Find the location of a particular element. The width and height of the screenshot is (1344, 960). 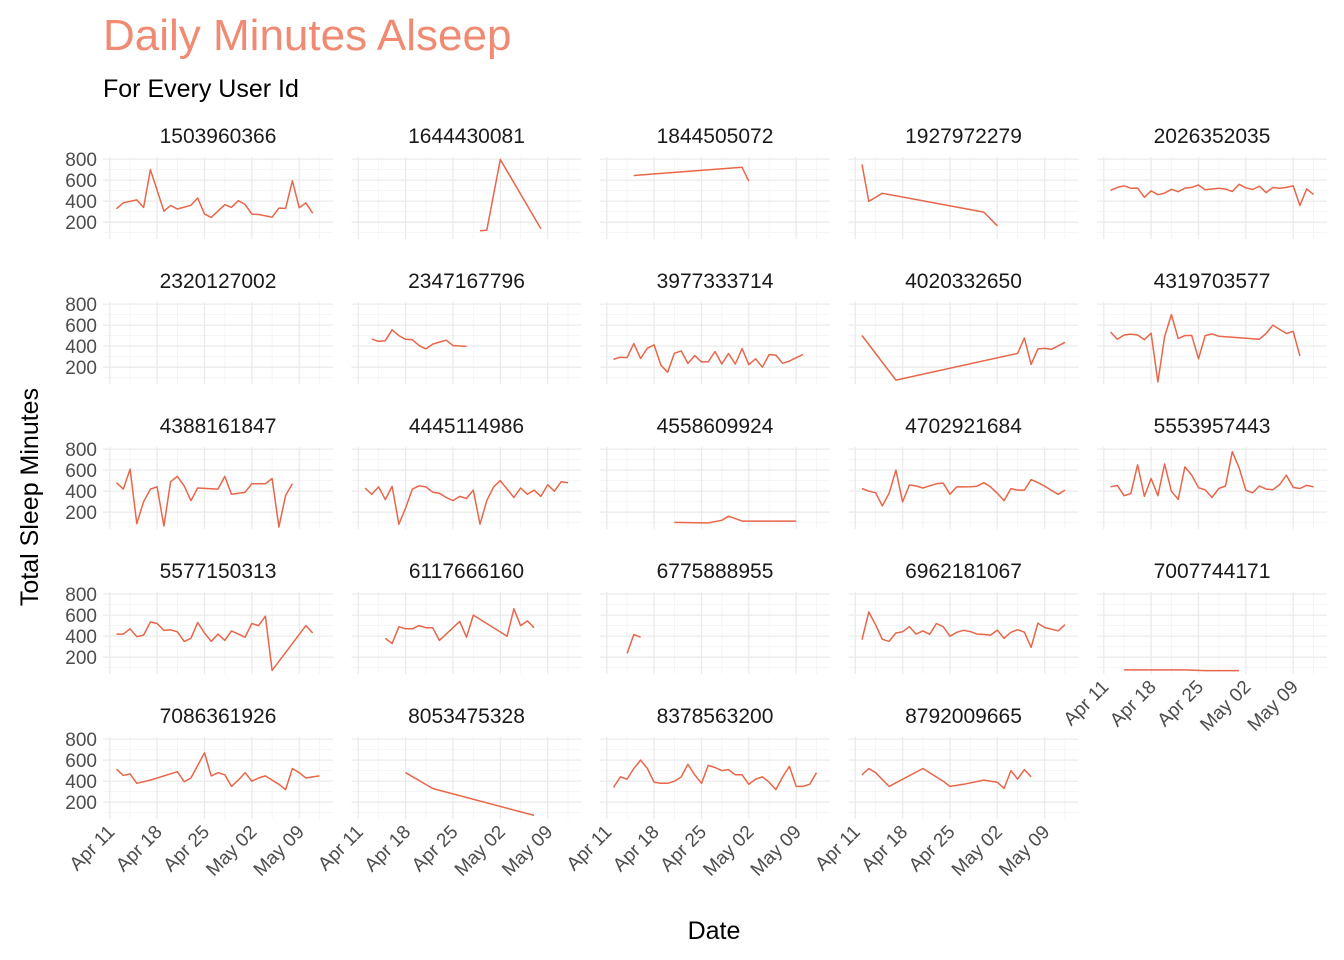

facet-panel-6775888955: 6775888955 is located at coordinates (715, 617).